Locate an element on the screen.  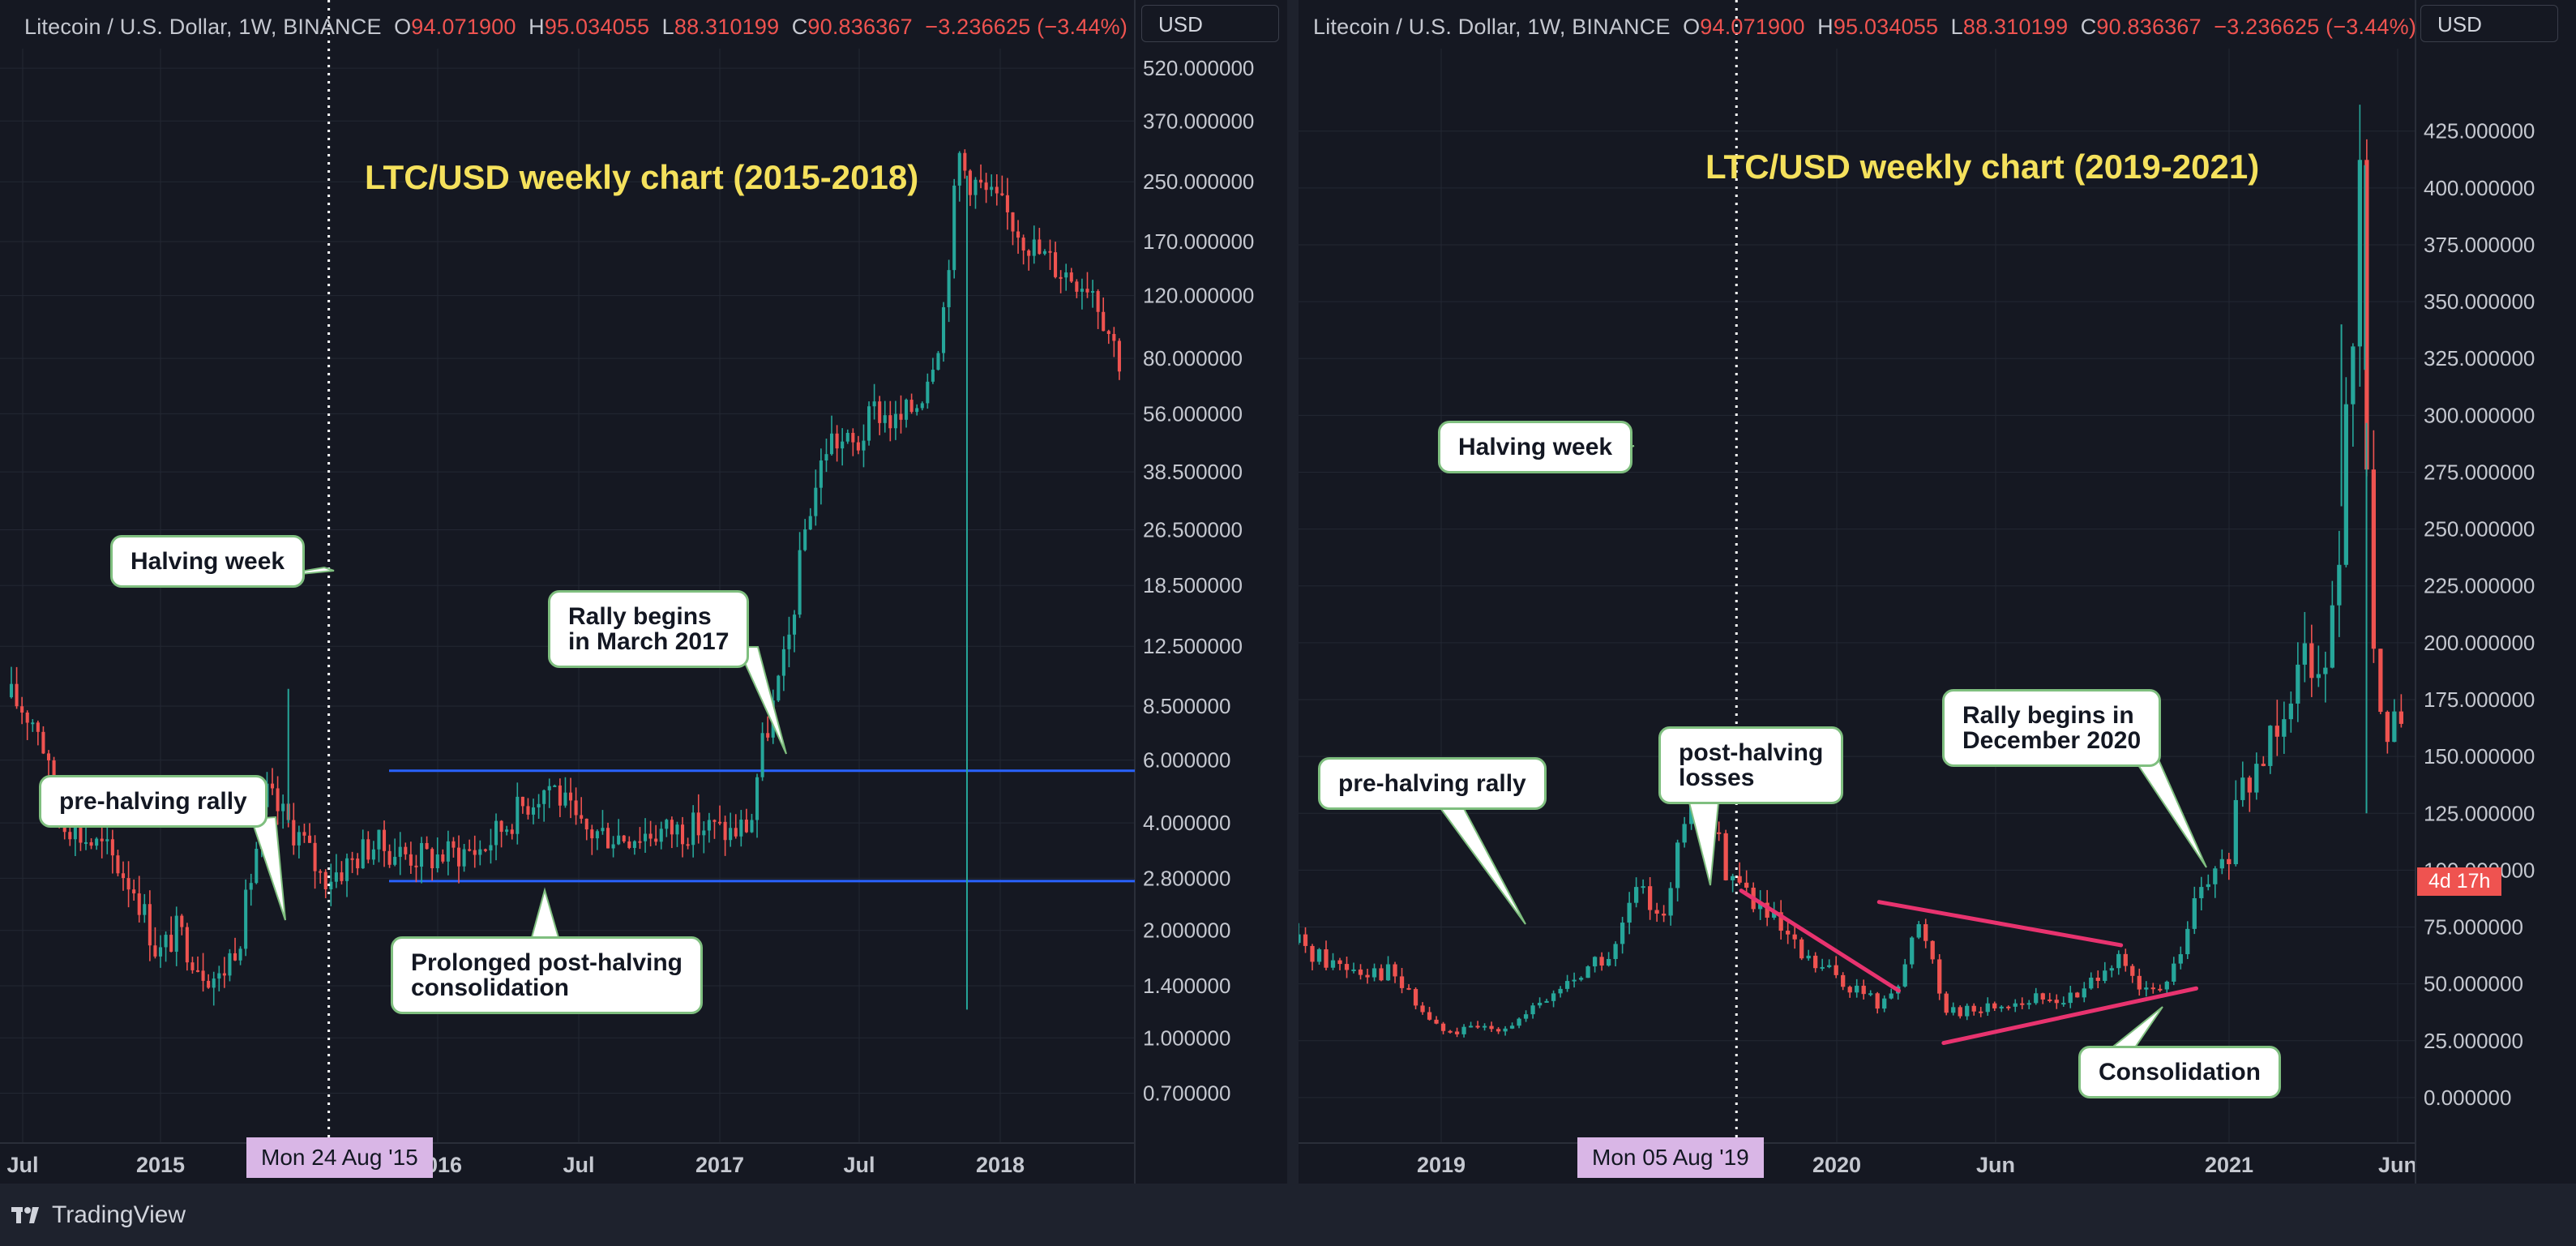
low-value: 88.310199 is located at coordinates (727, 27).